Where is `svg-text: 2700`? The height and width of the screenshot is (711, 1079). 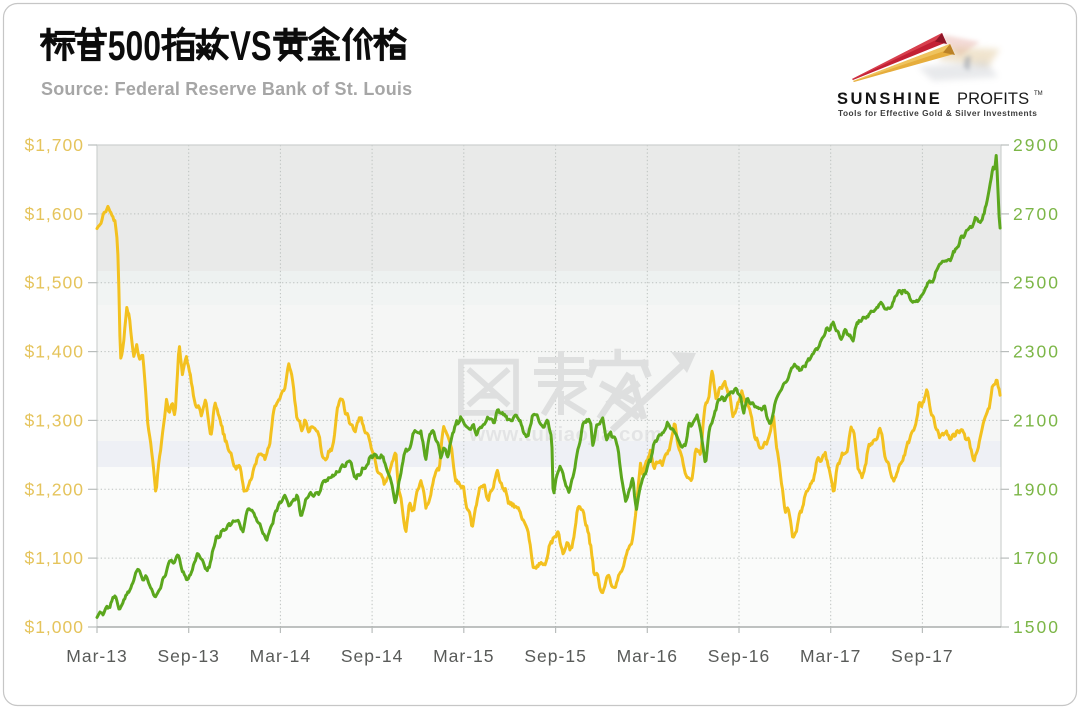
svg-text: 2700 is located at coordinates (1036, 214).